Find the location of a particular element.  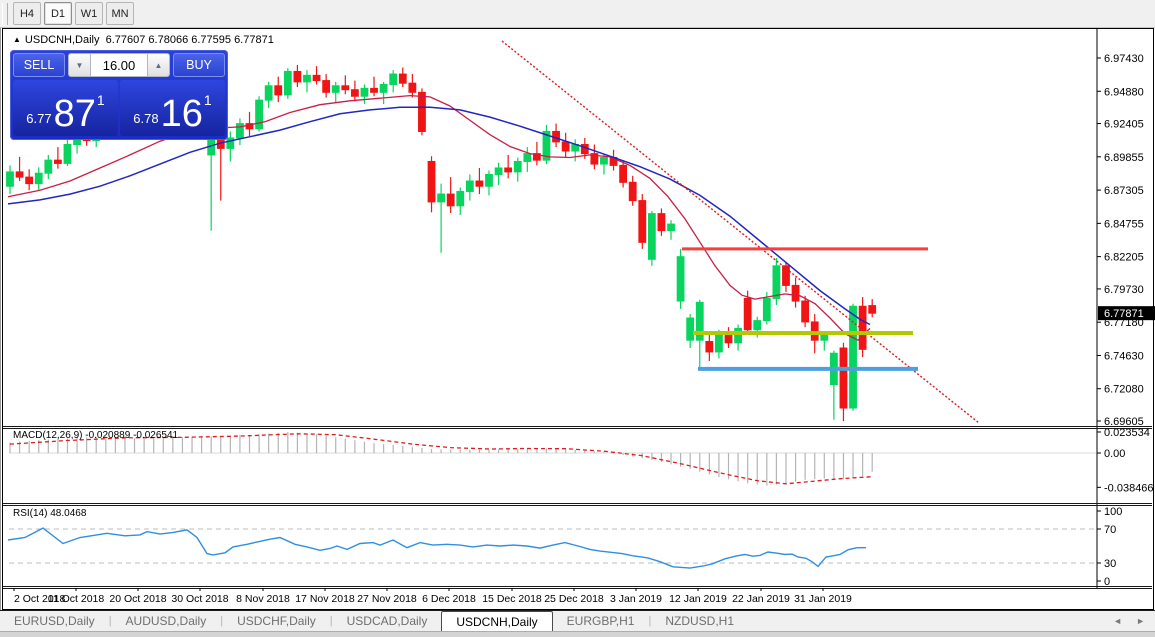

svg-text: 27 Nov 2018 is located at coordinates (387, 599).